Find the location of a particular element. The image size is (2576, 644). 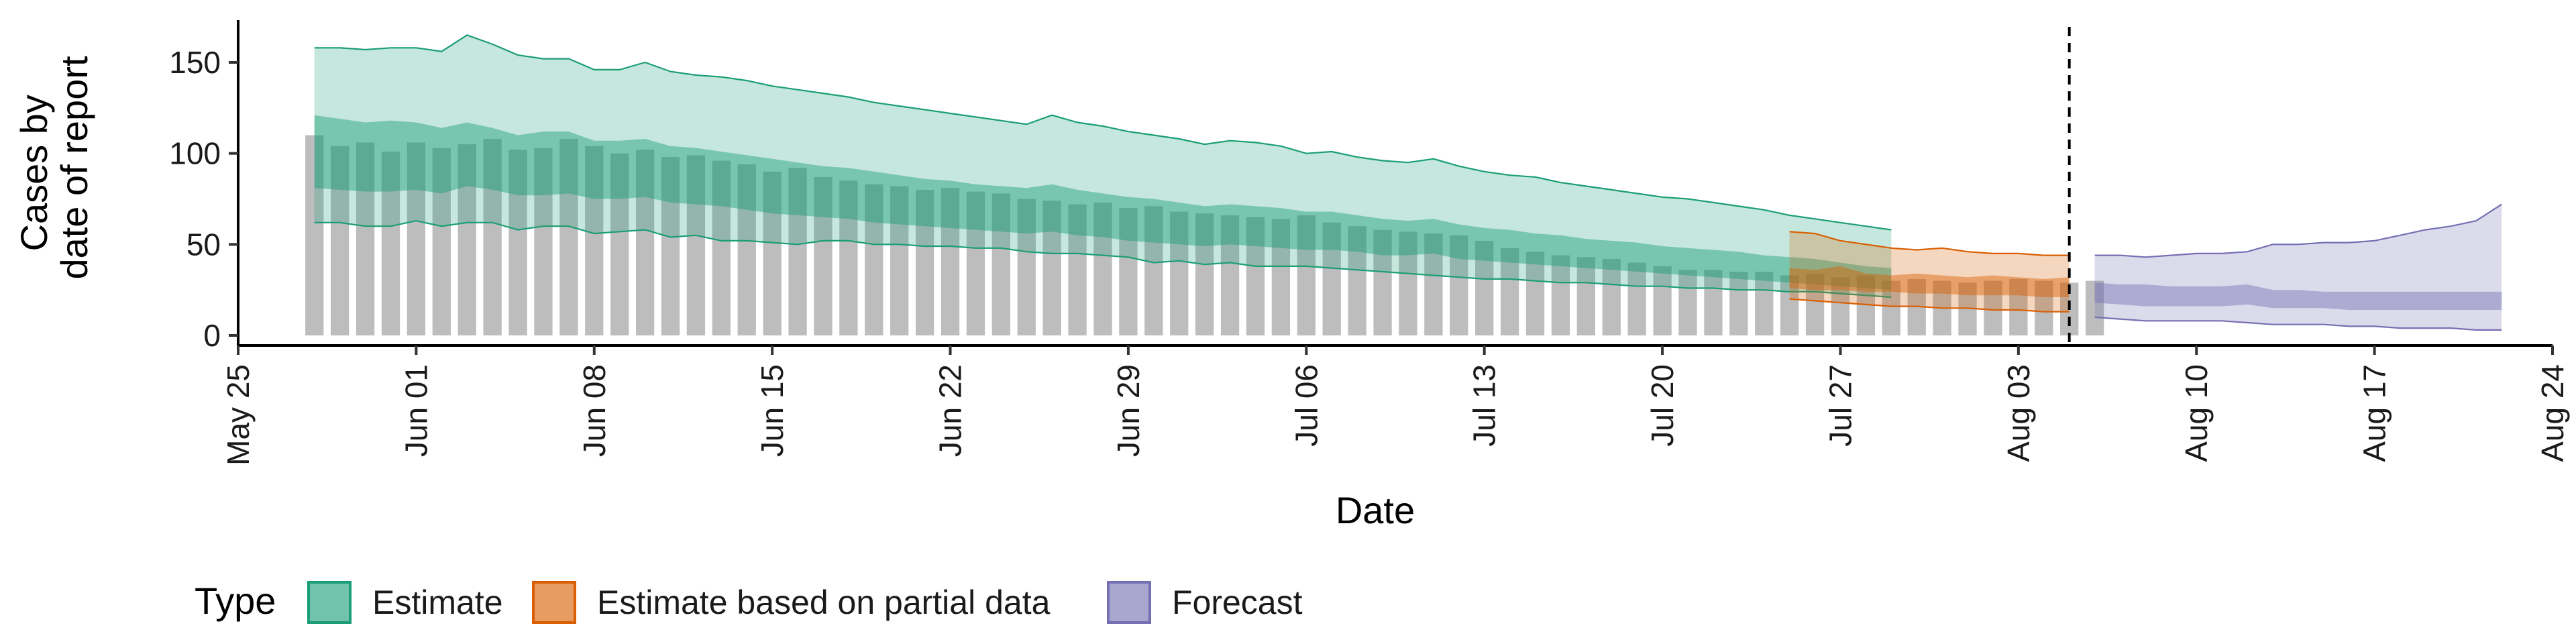

legend-label: Estimate is located at coordinates (437, 602).